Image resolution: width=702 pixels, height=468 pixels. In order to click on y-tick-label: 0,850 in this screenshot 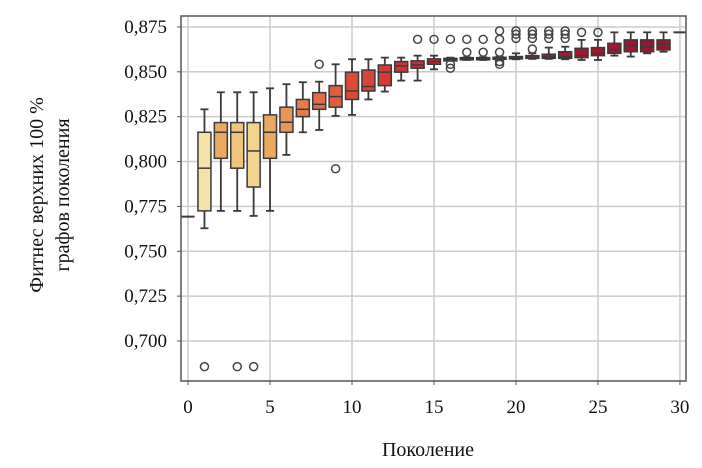, I will do `click(145, 72)`.